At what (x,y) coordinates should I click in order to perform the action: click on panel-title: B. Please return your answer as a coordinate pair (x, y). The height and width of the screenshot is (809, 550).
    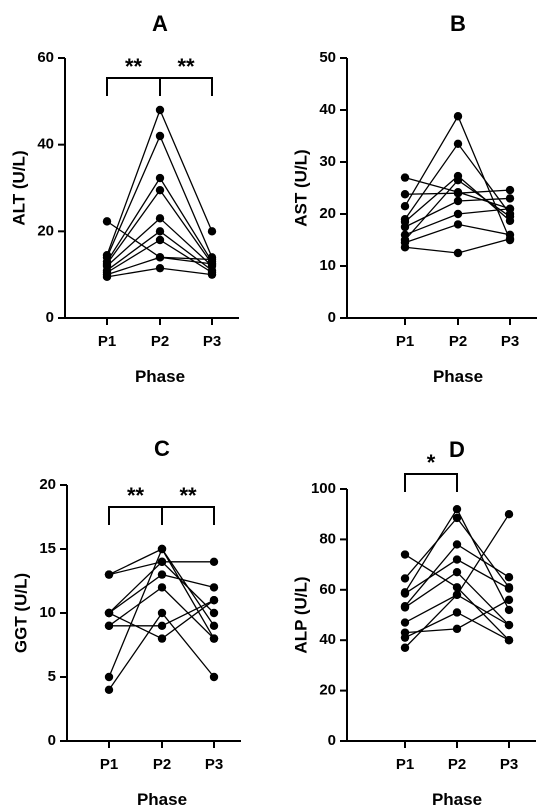
    Looking at the image, I should click on (458, 23).